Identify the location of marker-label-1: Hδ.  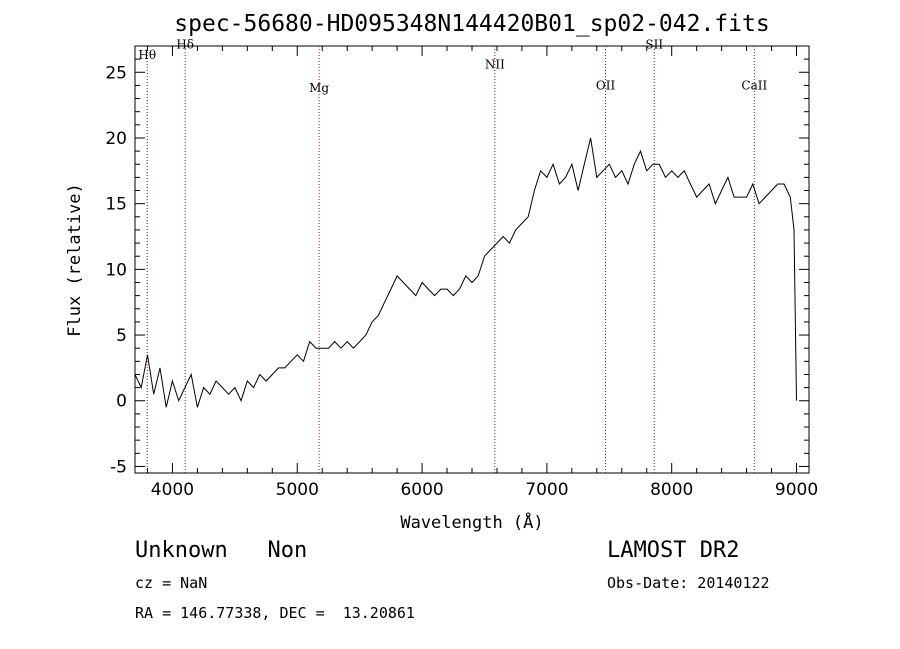
(185, 45).